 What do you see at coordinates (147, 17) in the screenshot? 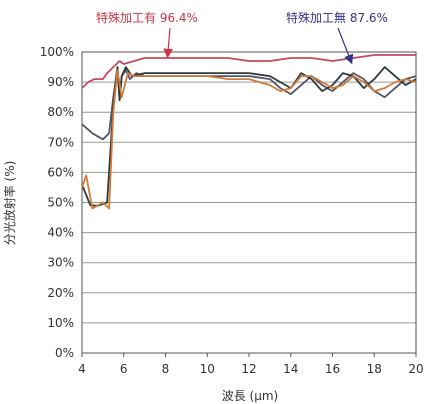
I see `annotation-label-1: 特殊加工有 96.4%` at bounding box center [147, 17].